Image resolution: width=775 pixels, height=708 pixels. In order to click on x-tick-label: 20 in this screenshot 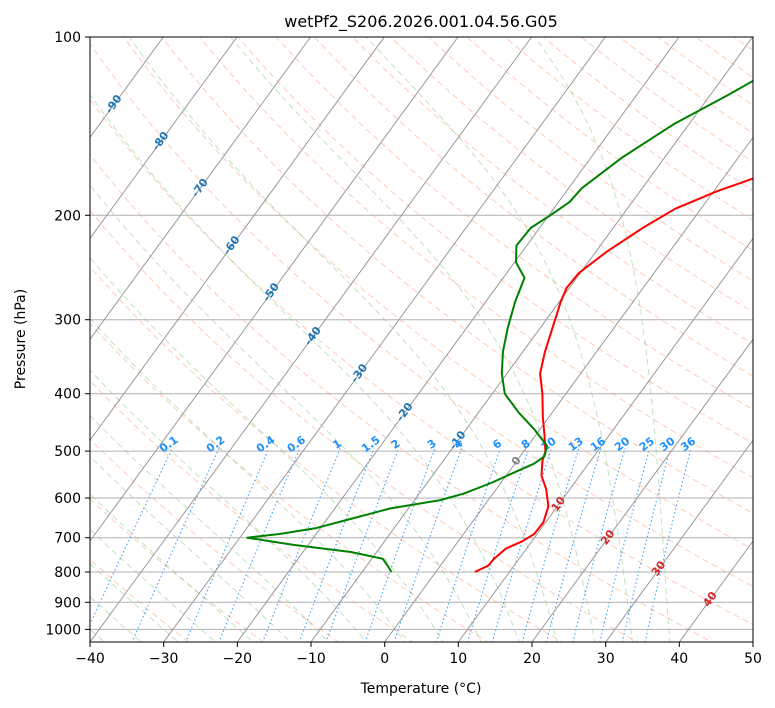, I will do `click(532, 659)`.